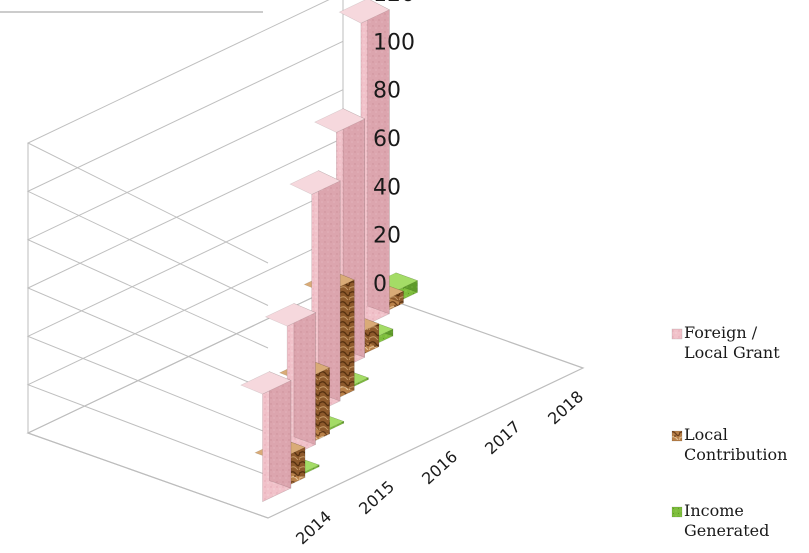 The height and width of the screenshot is (553, 809). What do you see at coordinates (706, 434) in the screenshot?
I see `legend-label: Local` at bounding box center [706, 434].